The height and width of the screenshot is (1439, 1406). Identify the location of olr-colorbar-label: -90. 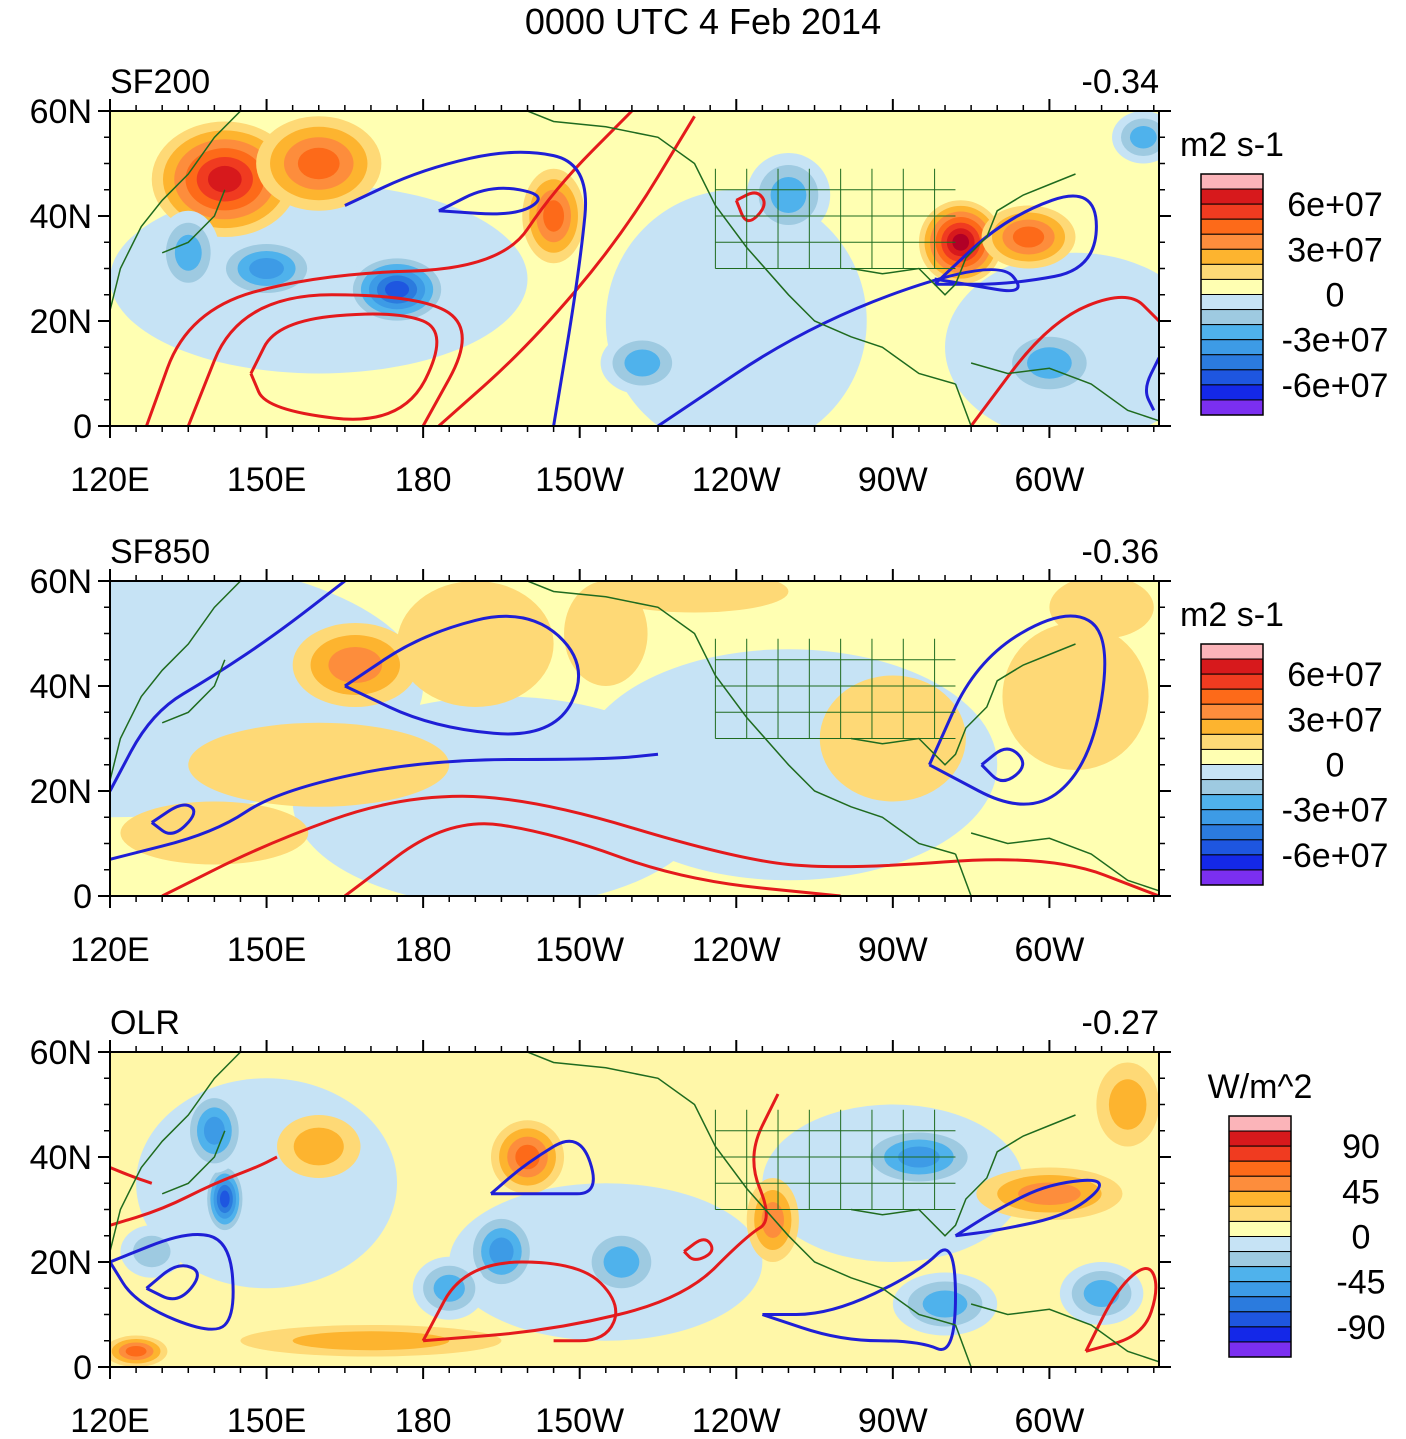
(1360, 1328).